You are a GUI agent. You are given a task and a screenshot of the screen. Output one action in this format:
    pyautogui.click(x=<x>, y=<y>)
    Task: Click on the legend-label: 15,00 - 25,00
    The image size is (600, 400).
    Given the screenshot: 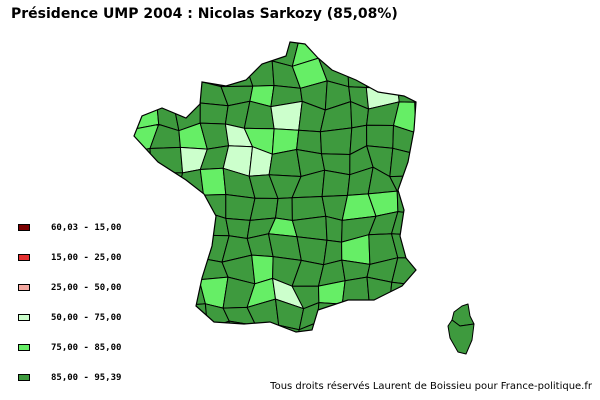 What is the action you would take?
    pyautogui.click(x=86, y=258)
    